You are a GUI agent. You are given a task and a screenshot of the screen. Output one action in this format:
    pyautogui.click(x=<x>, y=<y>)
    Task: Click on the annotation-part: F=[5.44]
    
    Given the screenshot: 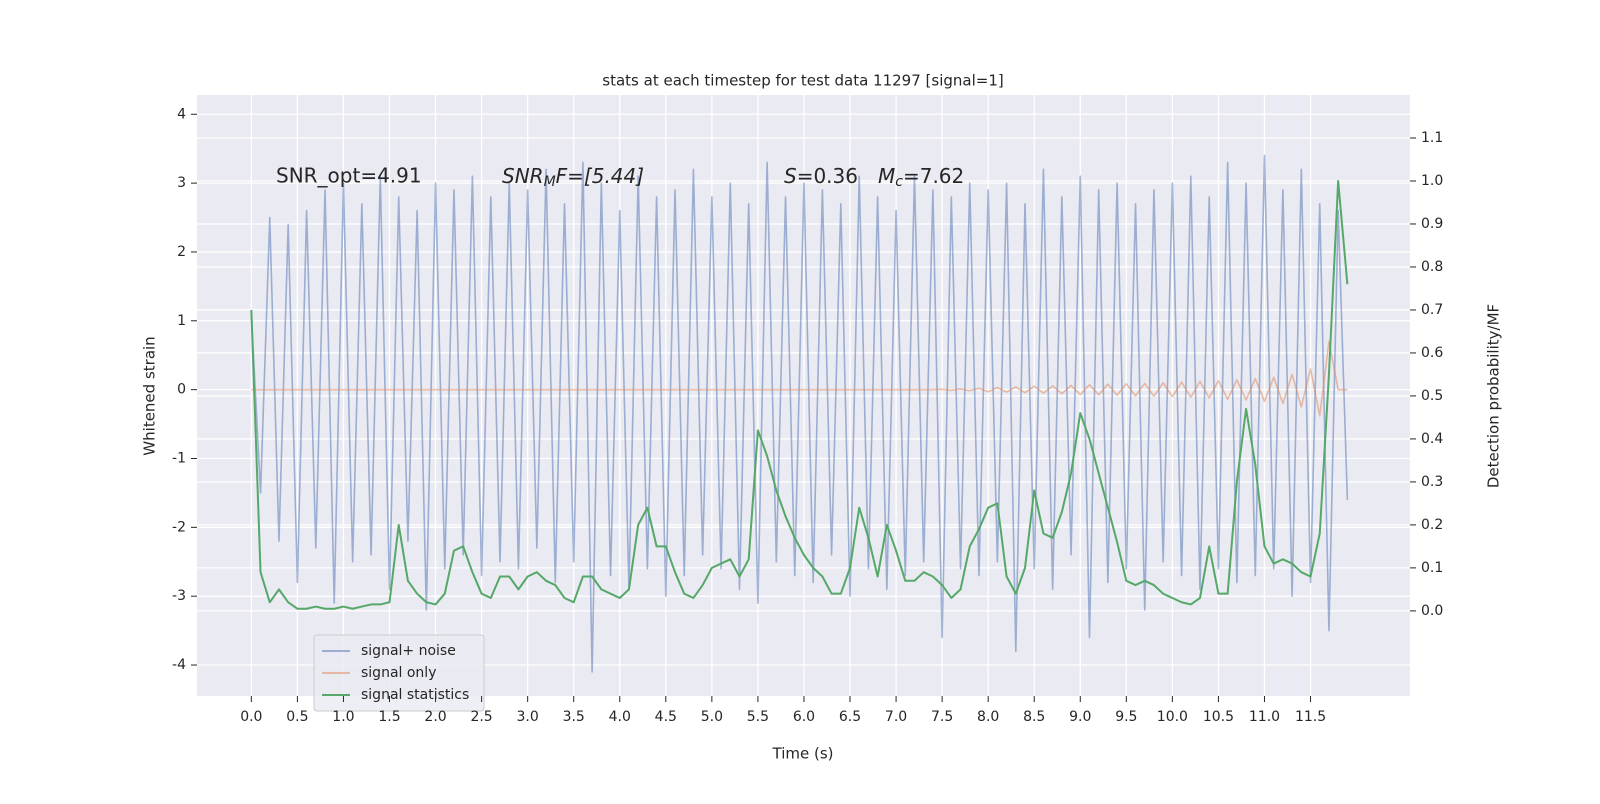 What is the action you would take?
    pyautogui.click(x=600, y=176)
    